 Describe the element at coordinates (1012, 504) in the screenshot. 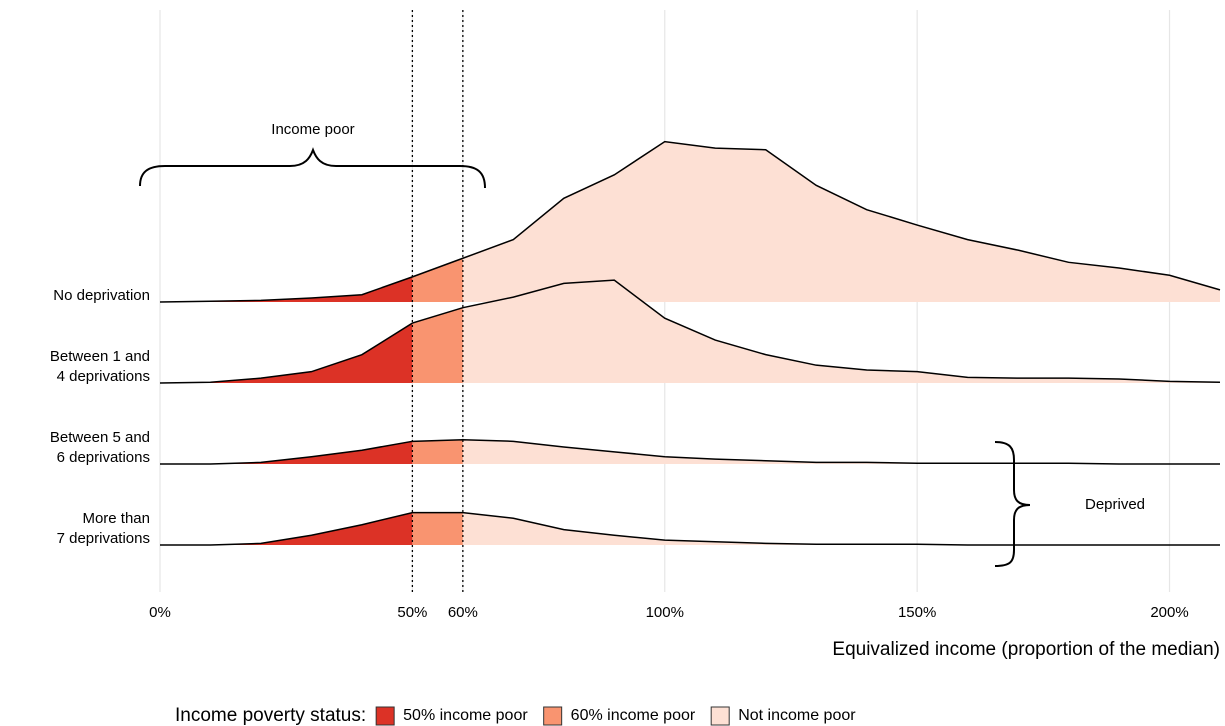

I see `deprived-brace` at that location.